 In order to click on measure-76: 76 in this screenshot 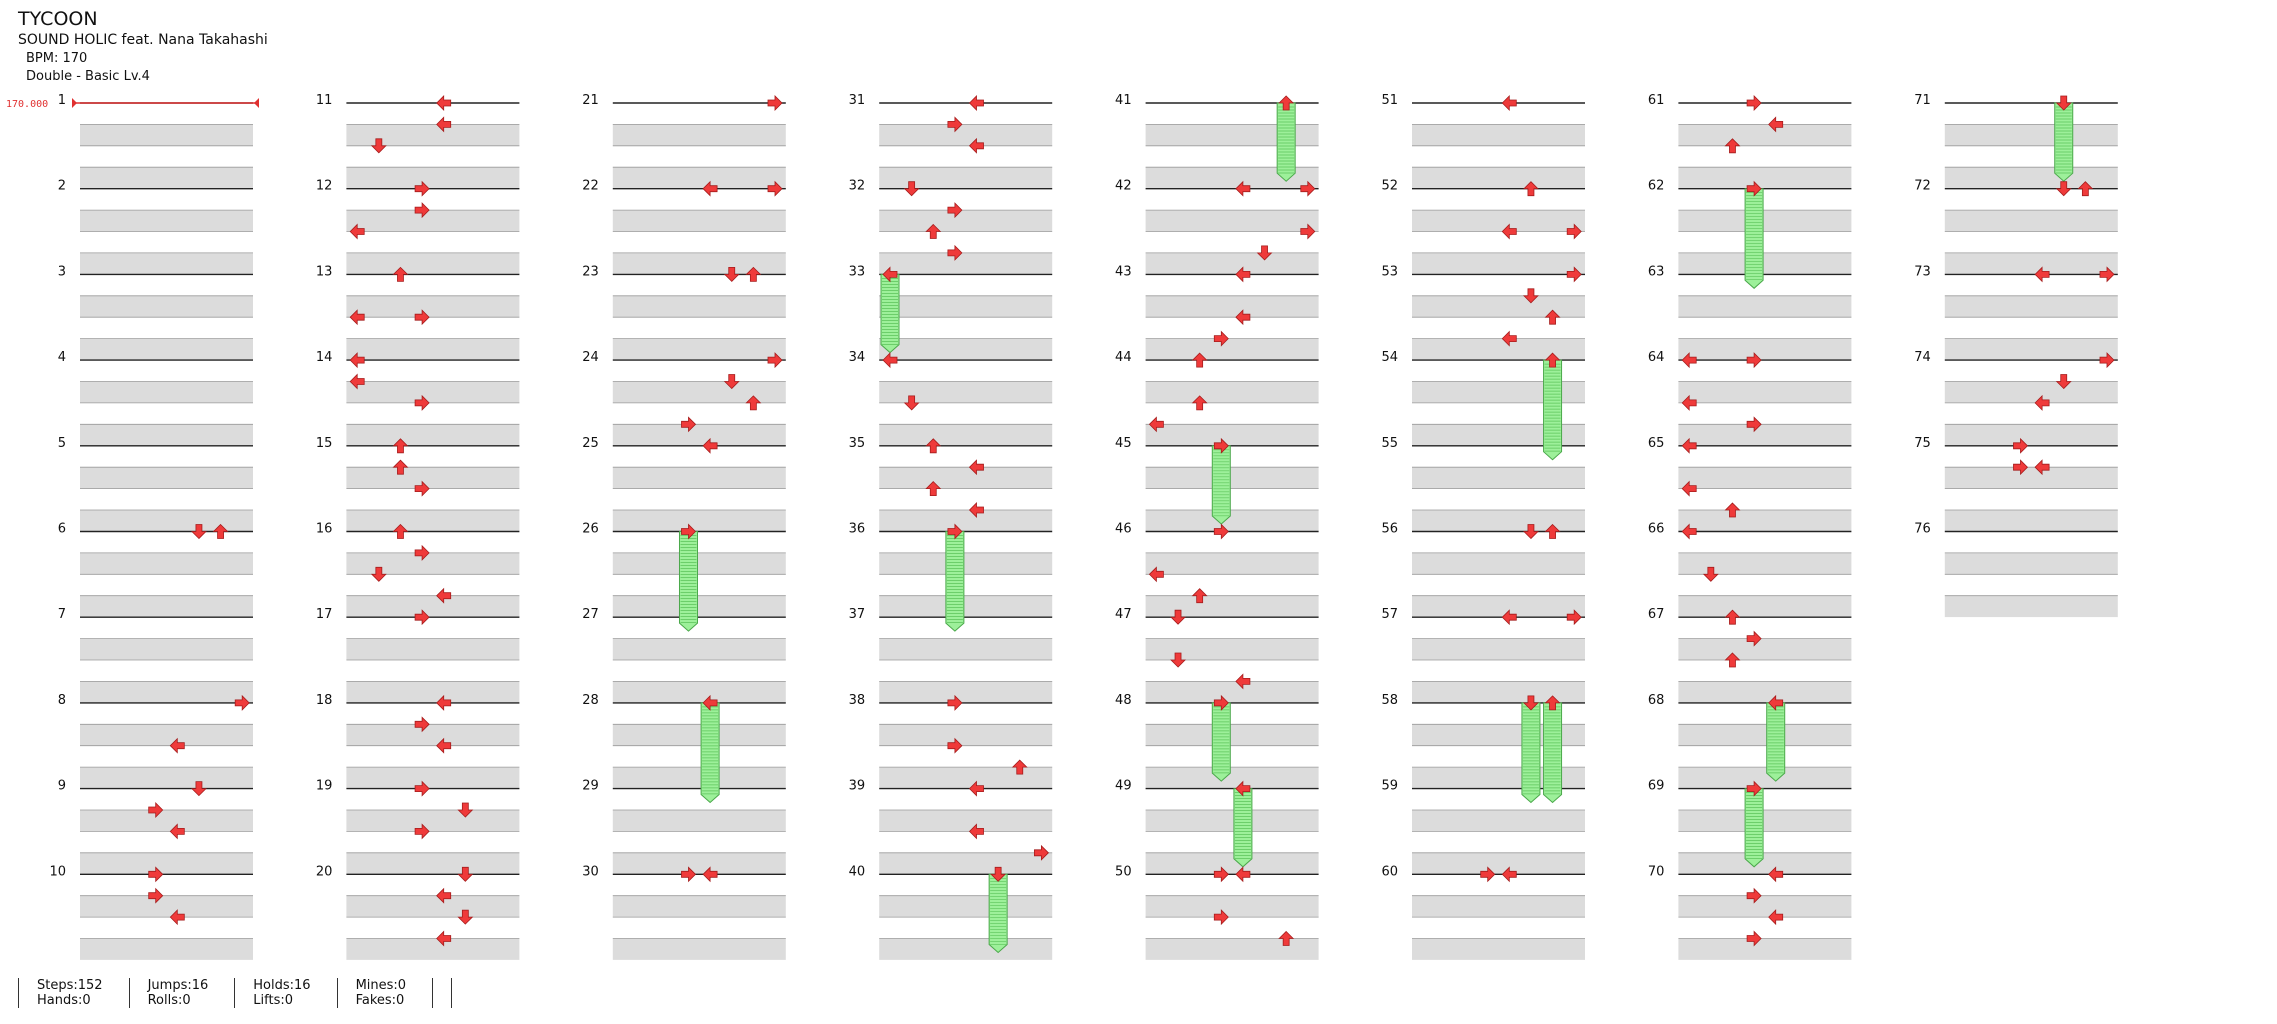, I will do `click(2016, 570)`.